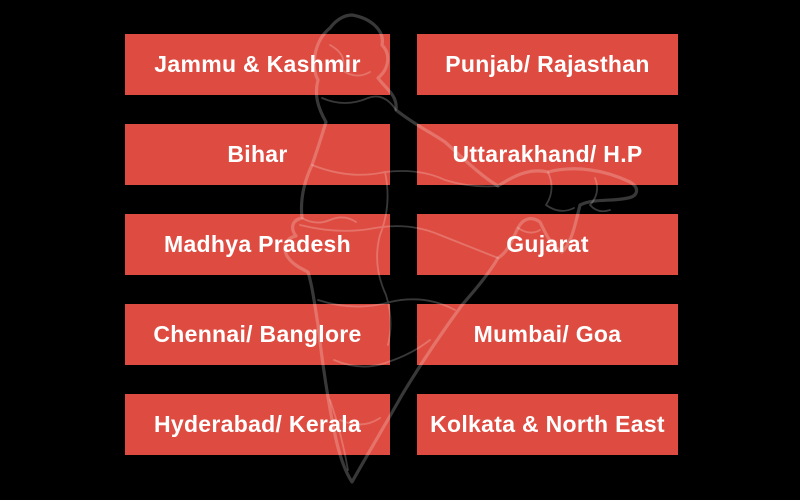  I want to click on region-button-kolkata-north-east: Kolkata & North East, so click(547, 424).